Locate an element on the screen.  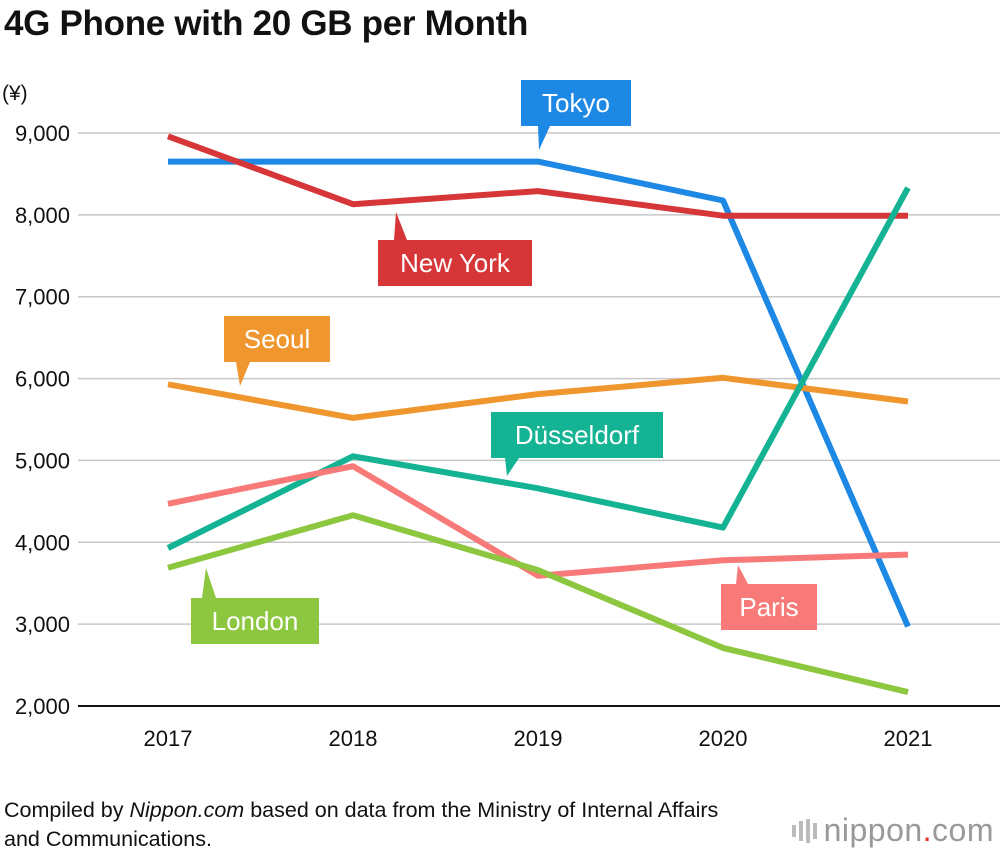
y-tick-label: 8,000 is located at coordinates (42, 215).